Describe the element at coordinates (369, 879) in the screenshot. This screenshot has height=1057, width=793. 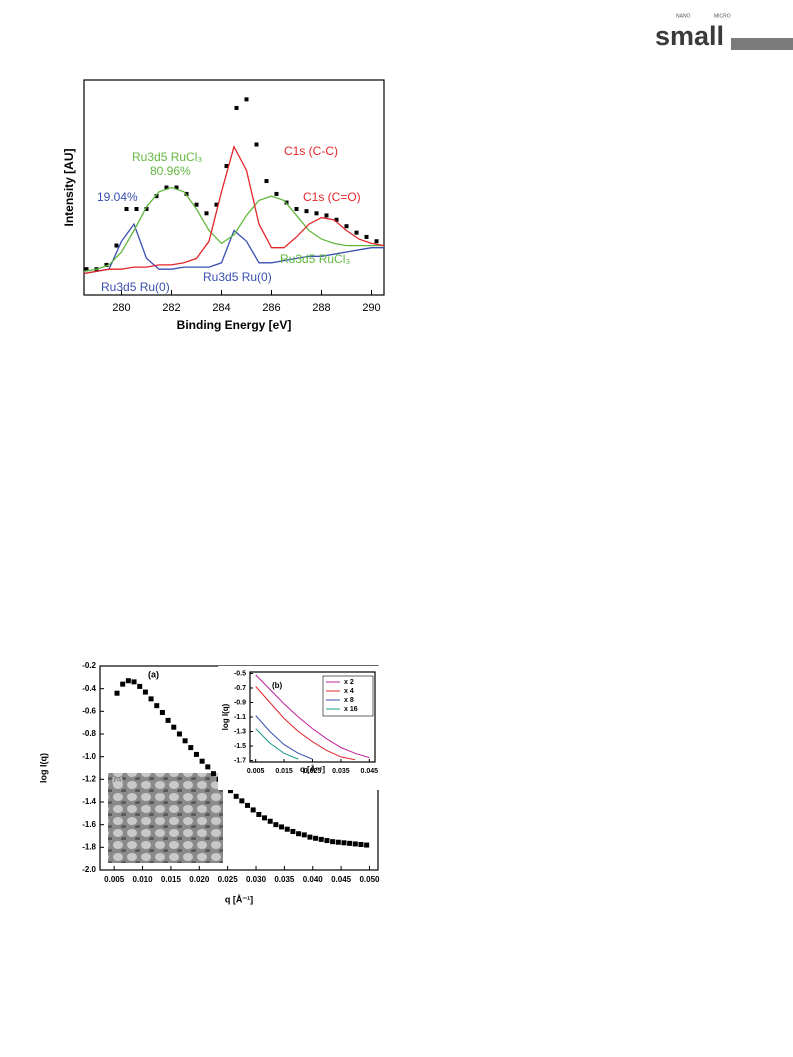
I see `x-tick-label: 0.050` at that location.